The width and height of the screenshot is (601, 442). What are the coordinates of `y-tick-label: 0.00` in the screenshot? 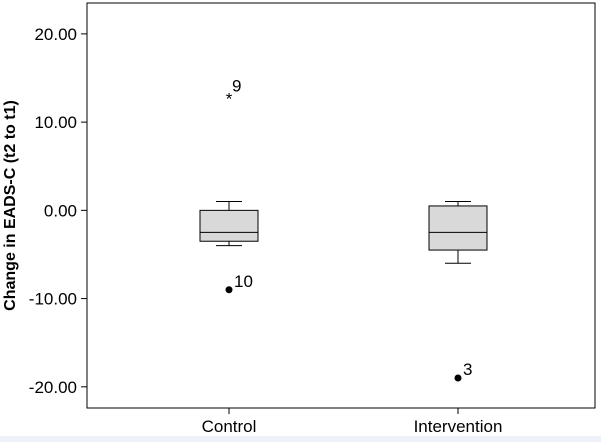 It's located at (60, 210).